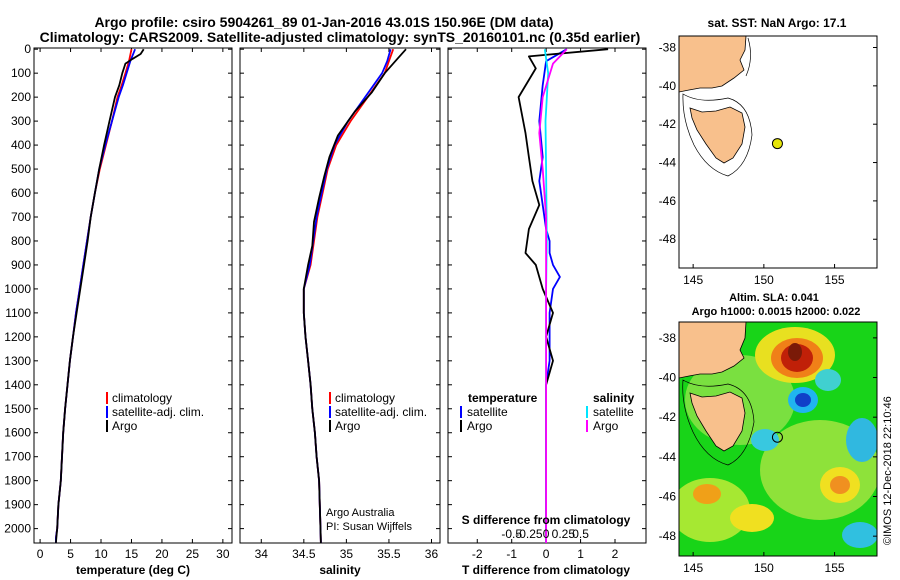 This screenshot has height=580, width=900. I want to click on y-tick-label: 700, so click(21, 217).